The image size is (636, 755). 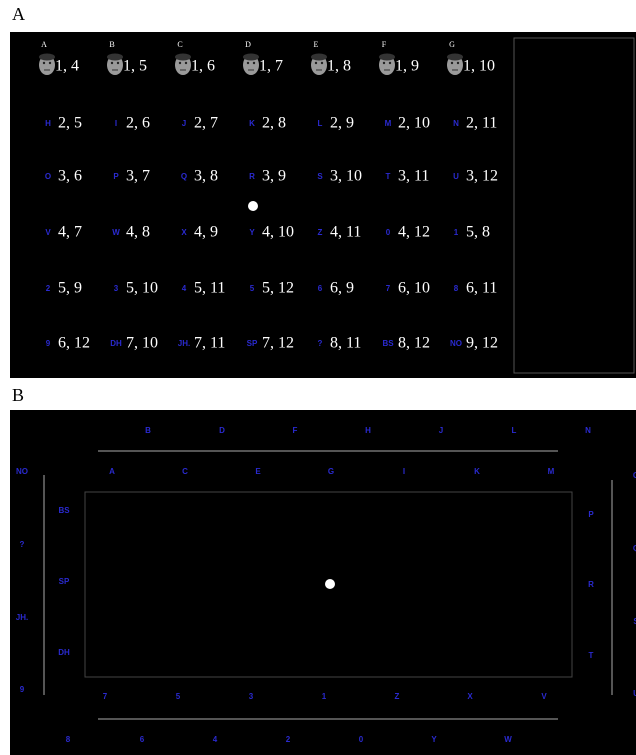 What do you see at coordinates (70, 123) in the screenshot?
I see `pair-code: 2, 5` at bounding box center [70, 123].